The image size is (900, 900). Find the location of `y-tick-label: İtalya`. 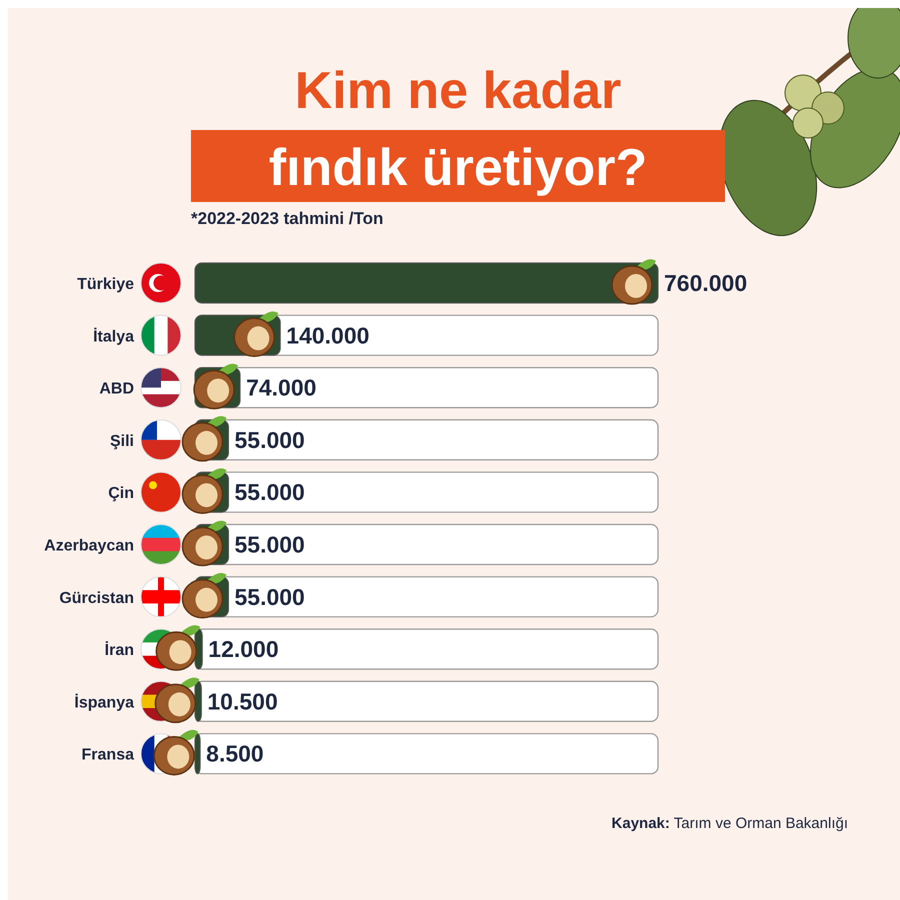

y-tick-label: İtalya is located at coordinates (113, 336).